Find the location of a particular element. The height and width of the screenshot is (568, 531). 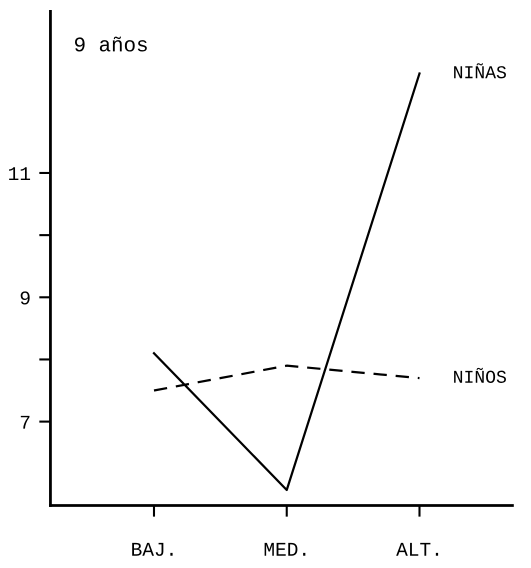

x-tick-label: MED. is located at coordinates (285, 549).